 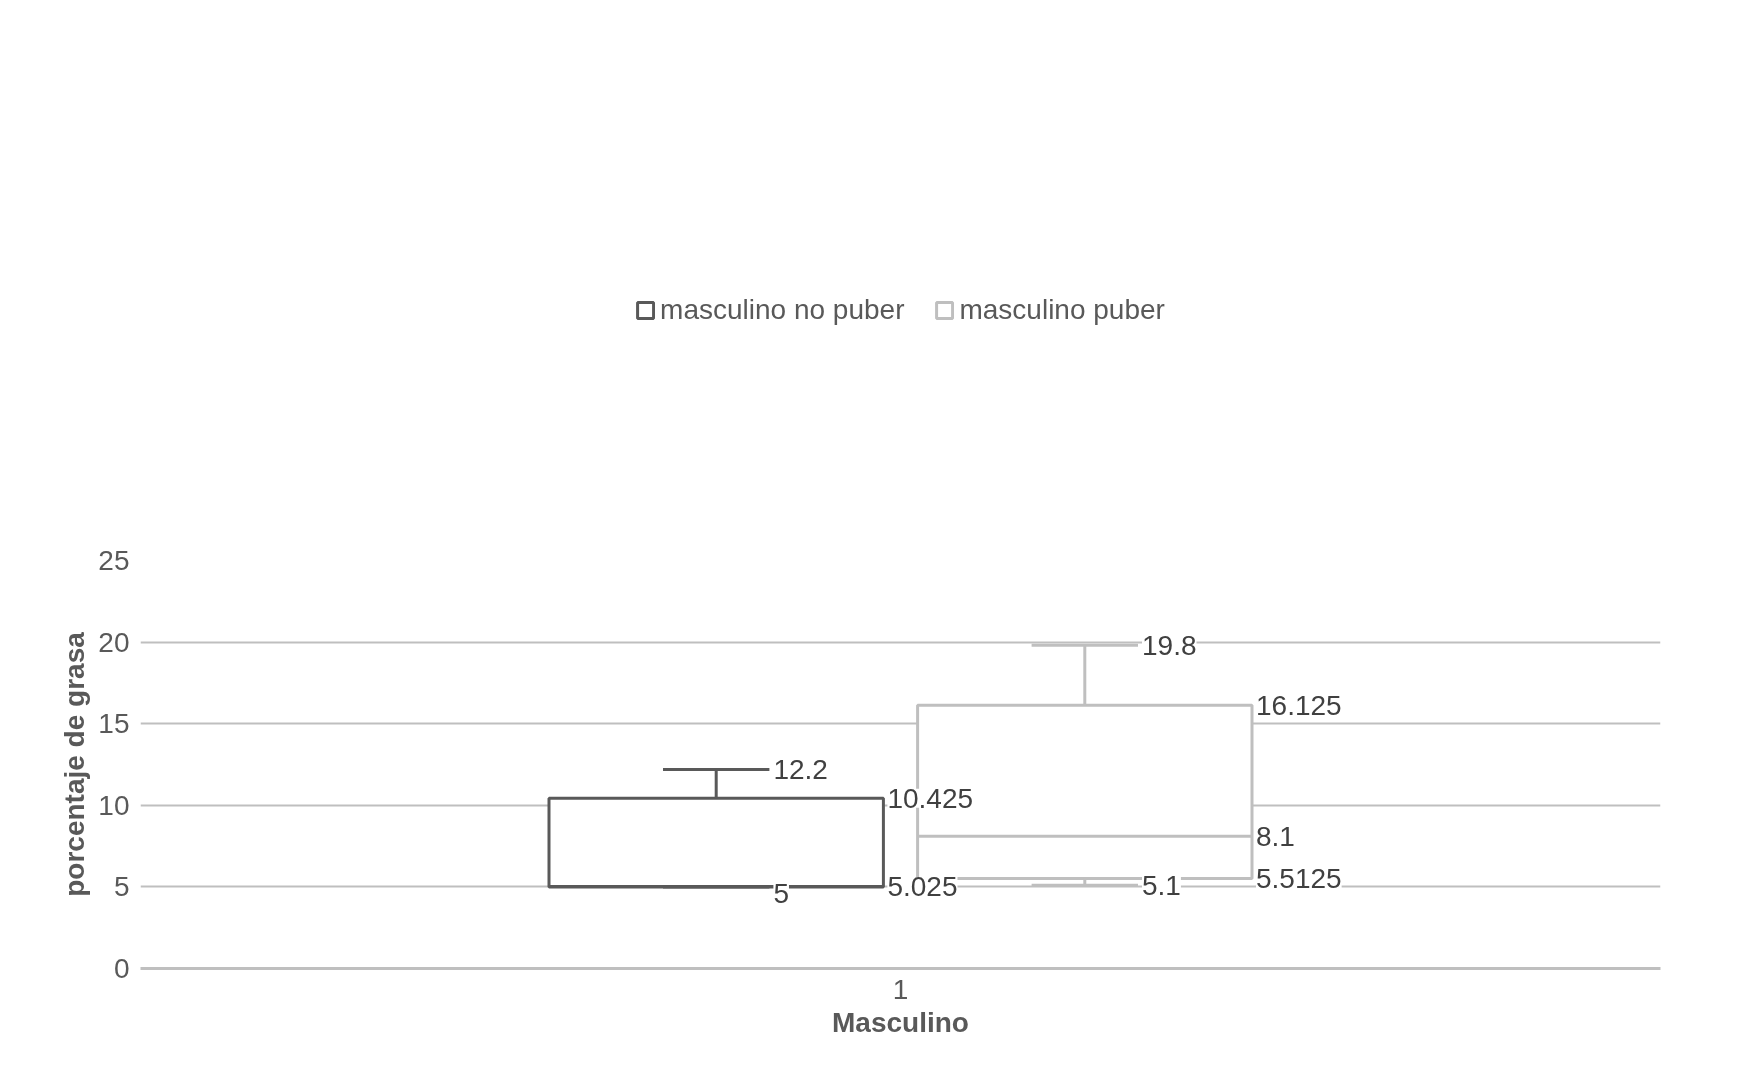 What do you see at coordinates (782, 310) in the screenshot?
I see `legend-label: masculino no puber` at bounding box center [782, 310].